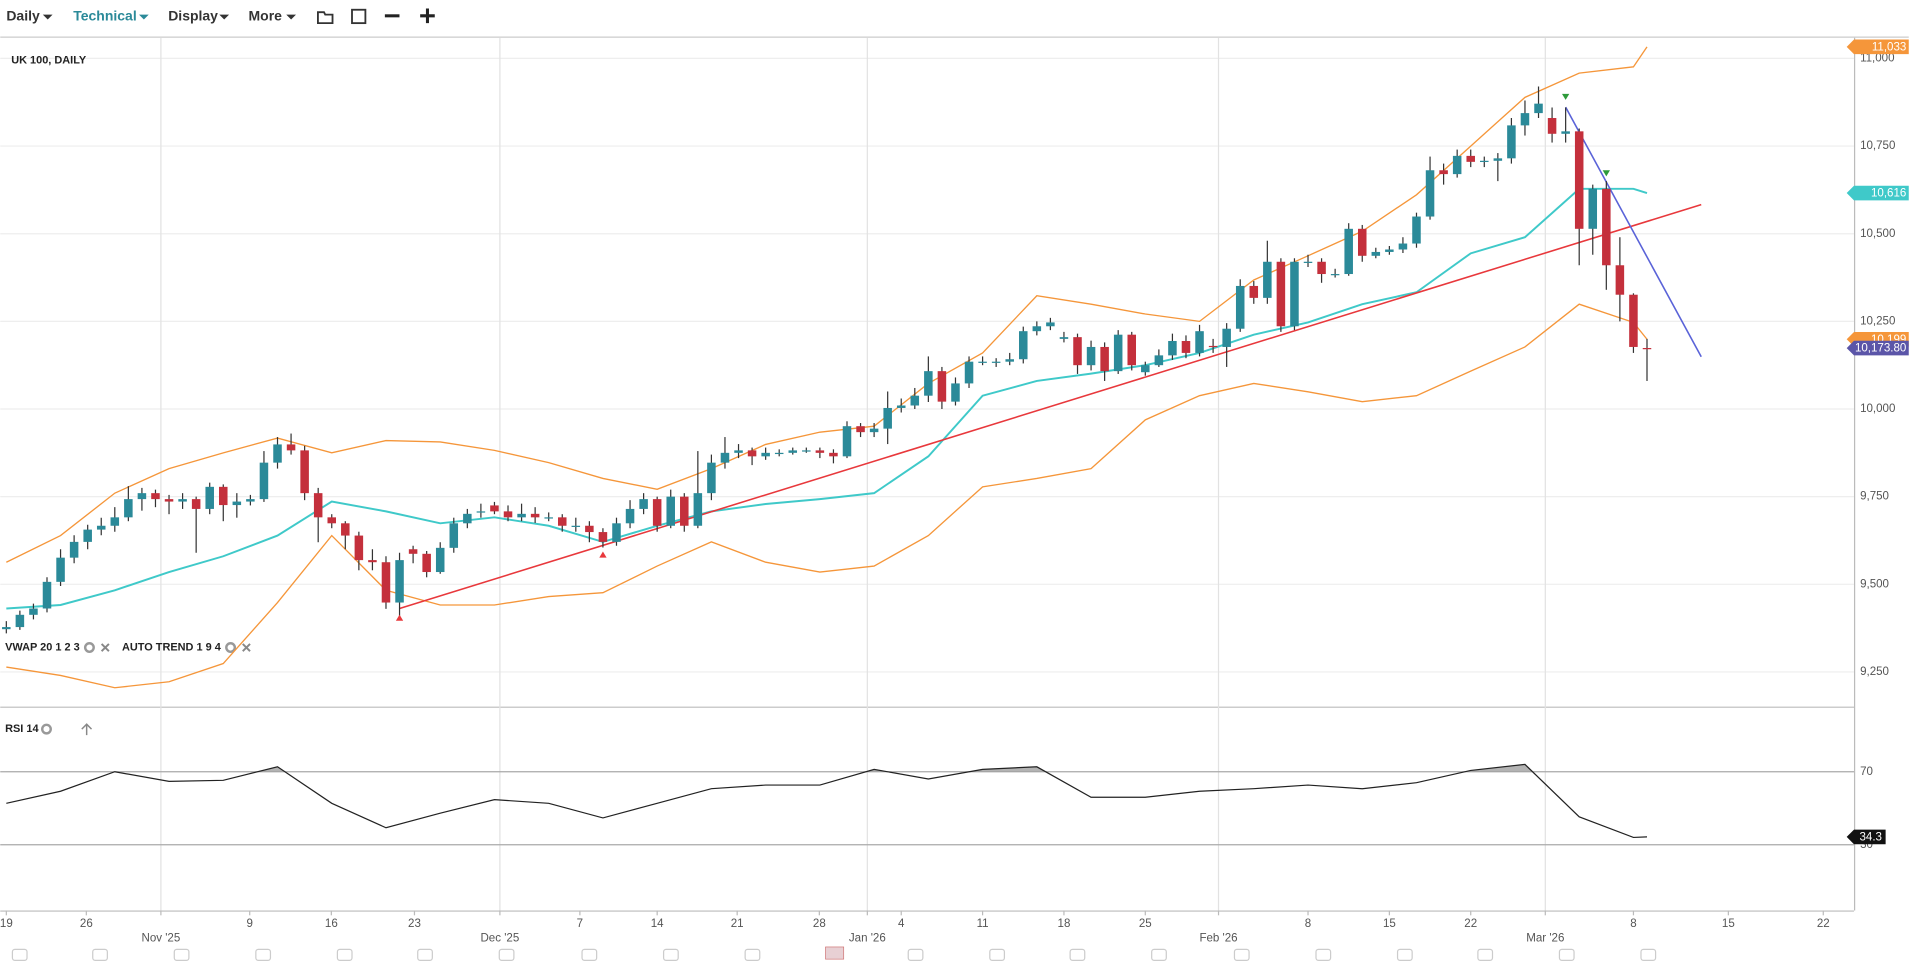 This screenshot has width=1909, height=964. I want to click on save-icon, so click(359, 16).